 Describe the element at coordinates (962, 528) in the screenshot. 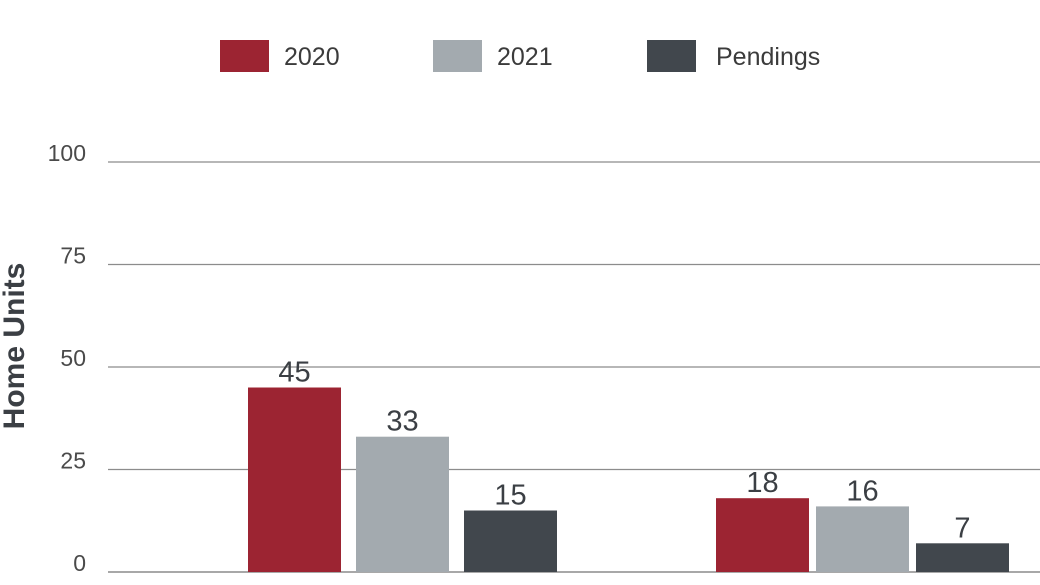

I see `data-label-pendings-group-2: 7` at that location.